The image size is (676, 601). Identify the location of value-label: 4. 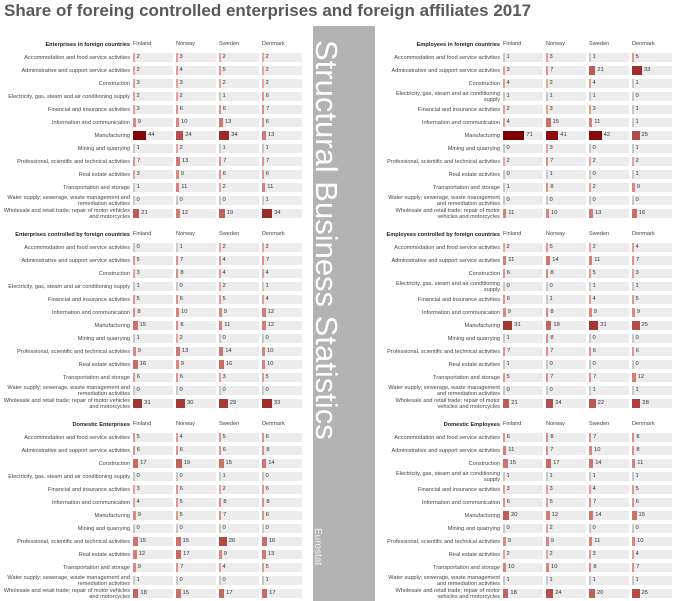
(138, 502).